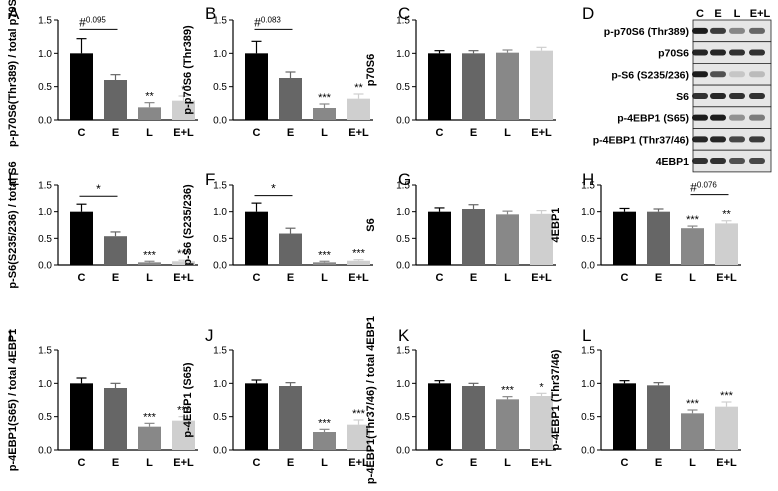  I want to click on significance-label: **, so click(358, 88).